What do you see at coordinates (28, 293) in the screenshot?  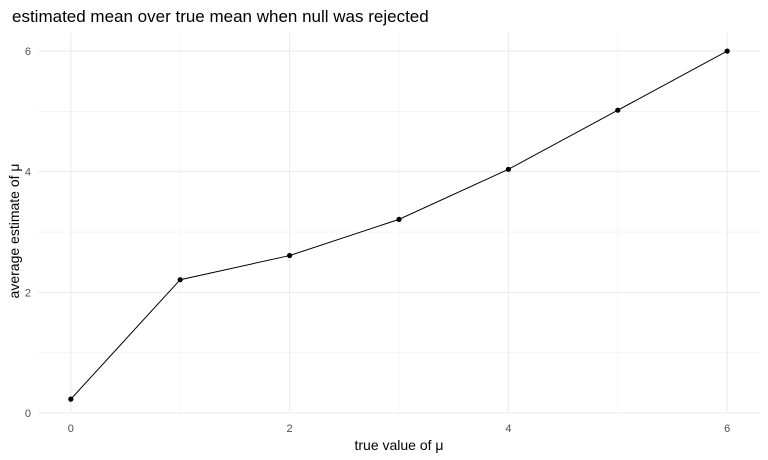 I see `y-tick-label: 2` at bounding box center [28, 293].